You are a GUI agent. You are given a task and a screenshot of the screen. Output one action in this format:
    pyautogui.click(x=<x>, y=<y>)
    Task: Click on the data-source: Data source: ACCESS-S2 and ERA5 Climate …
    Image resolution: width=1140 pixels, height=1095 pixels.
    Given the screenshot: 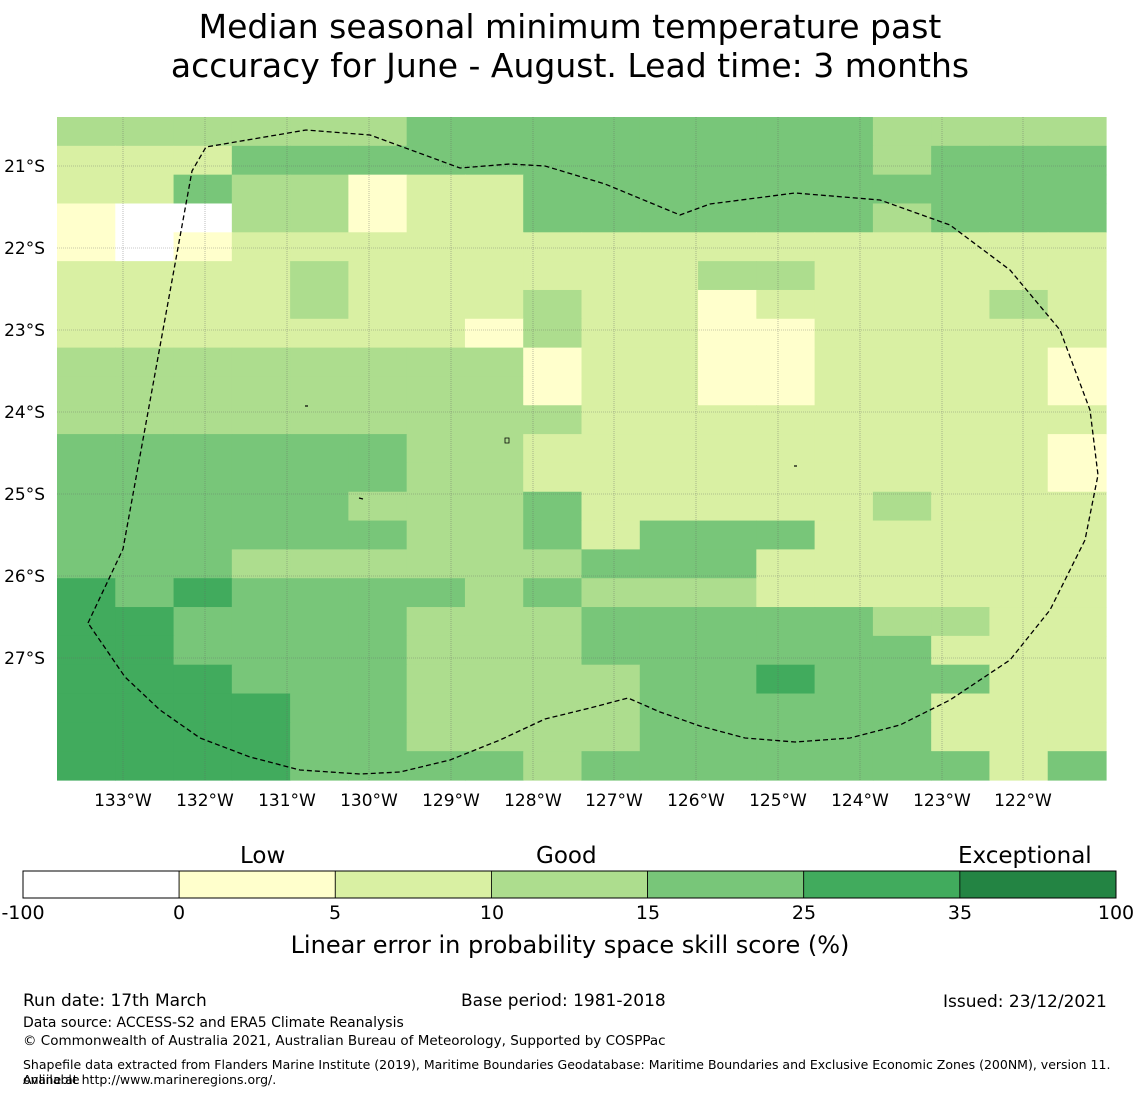 What is the action you would take?
    pyautogui.click(x=213, y=1023)
    